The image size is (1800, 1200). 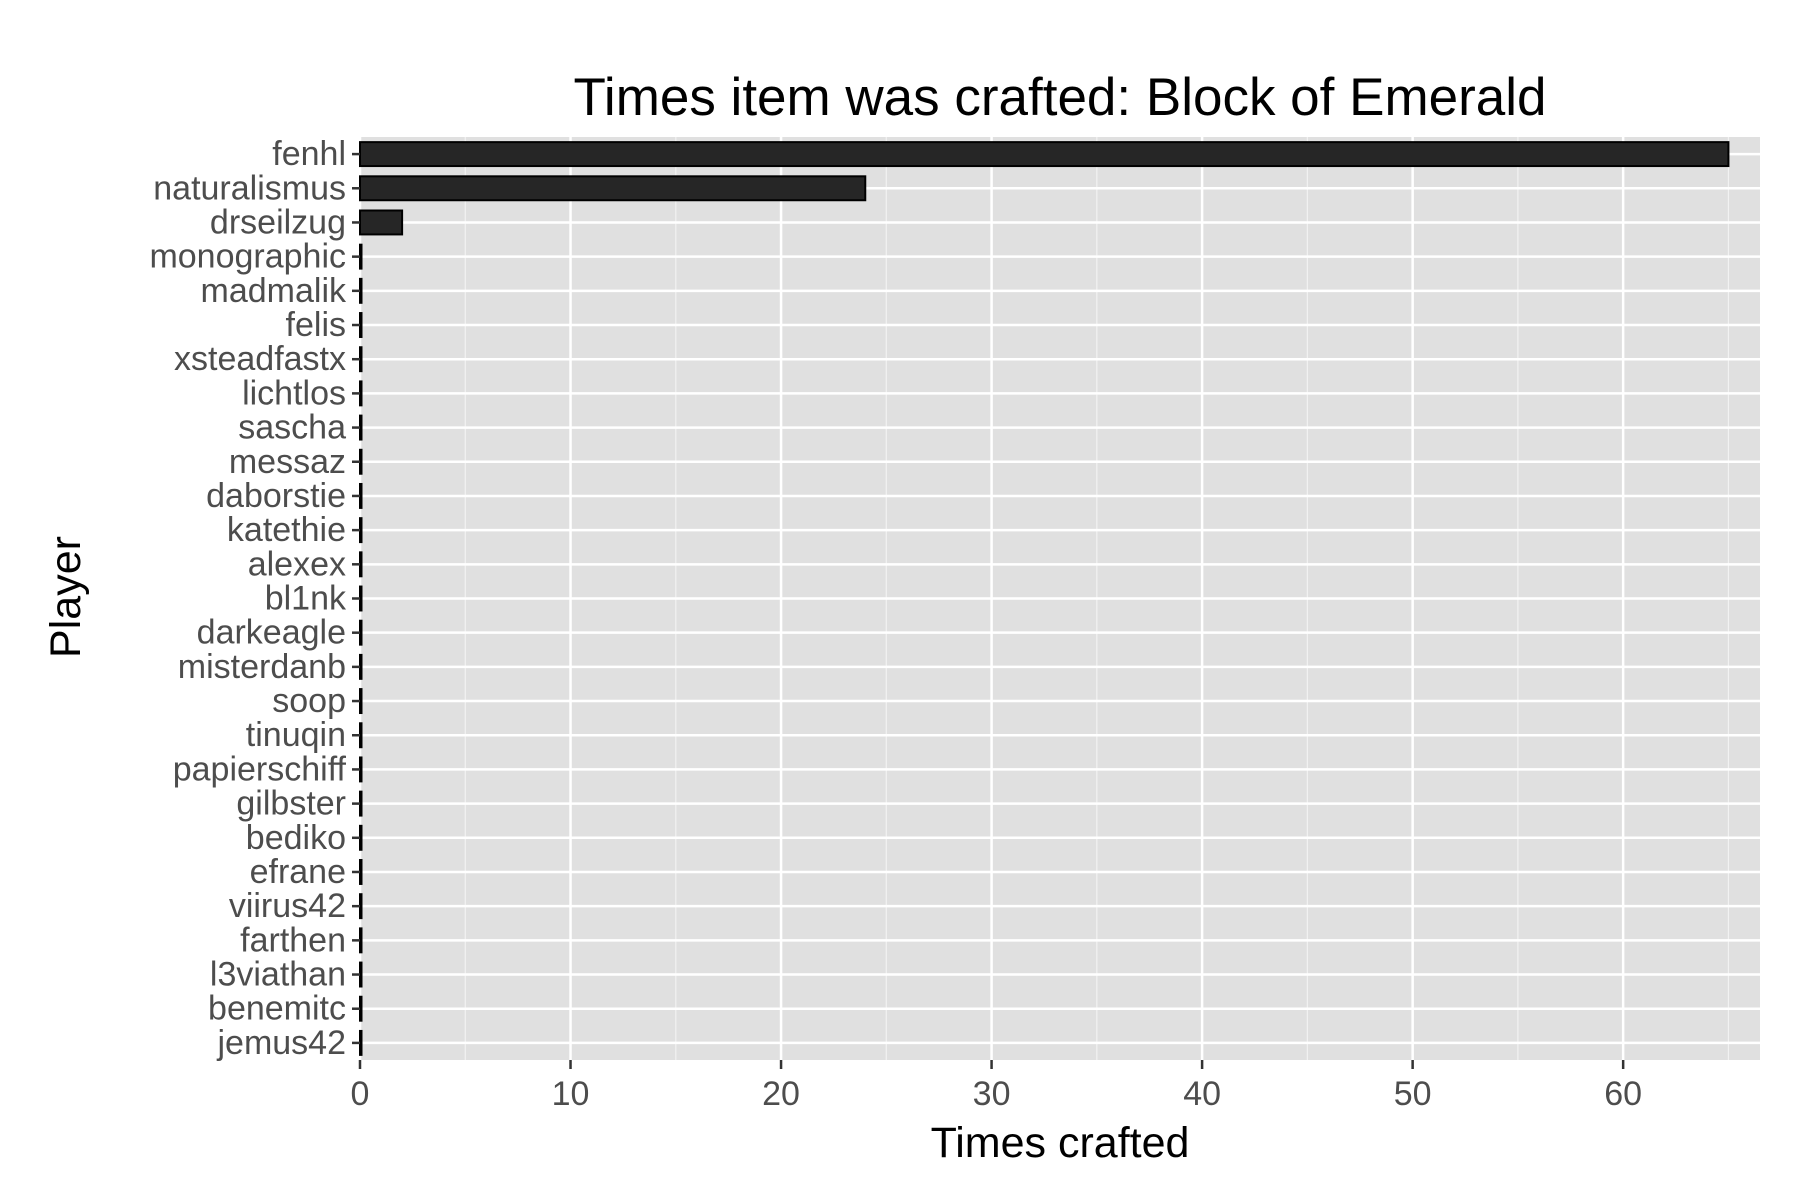 I want to click on y-tick-label: messaz, so click(x=287, y=462).